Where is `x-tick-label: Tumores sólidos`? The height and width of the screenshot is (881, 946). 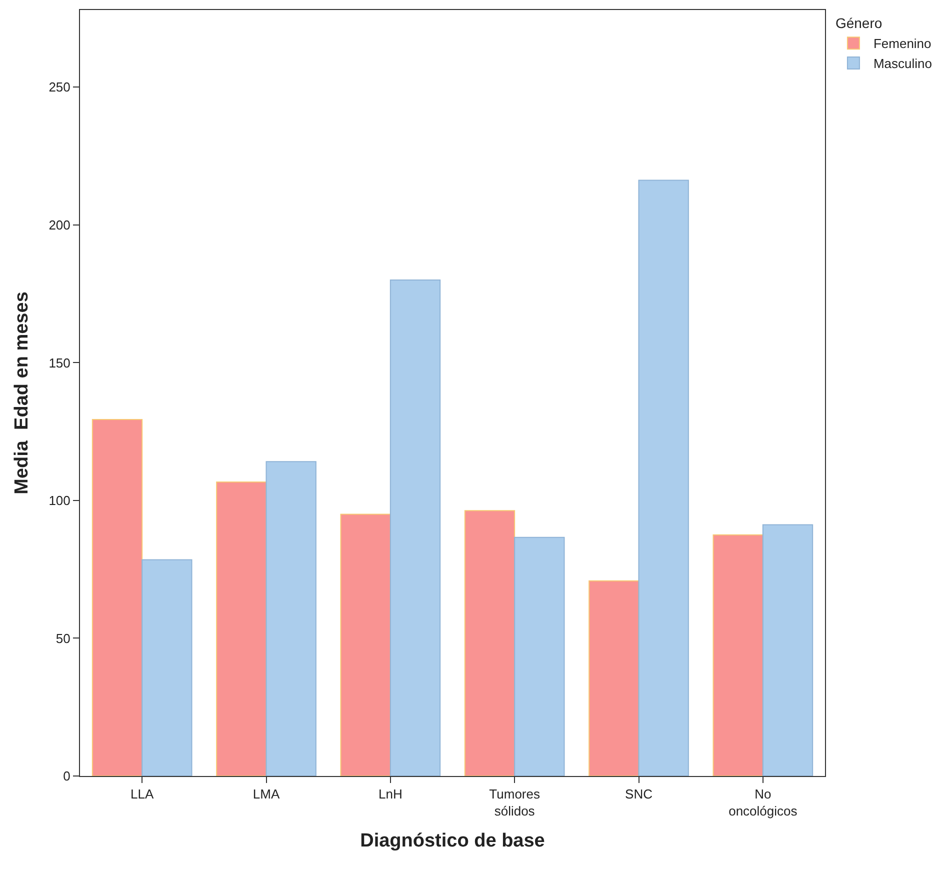
x-tick-label: Tumores sólidos is located at coordinates (514, 802).